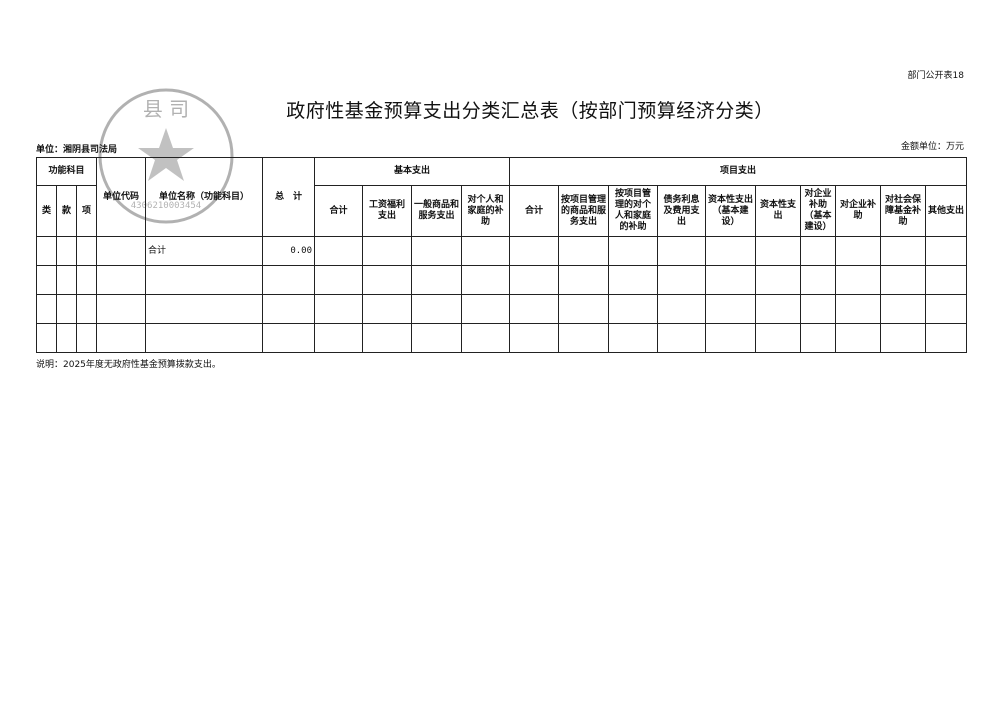 Image resolution: width=1000 pixels, height=707 pixels. What do you see at coordinates (288, 251) in the screenshot?
I see `total-cell: 0.00` at bounding box center [288, 251].